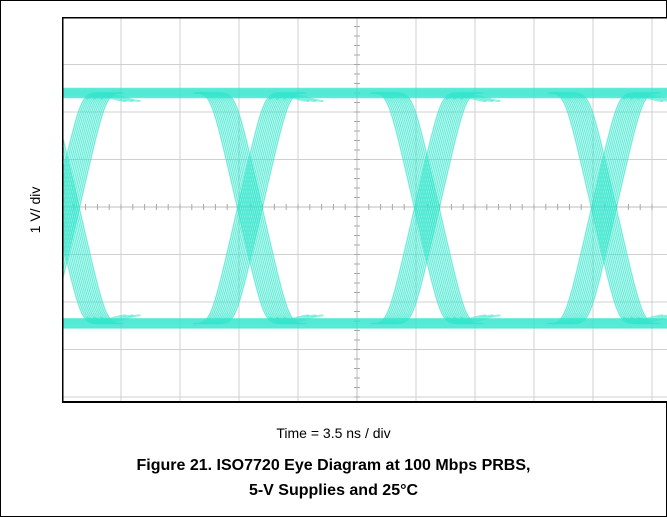 The image size is (667, 517). Describe the element at coordinates (333, 490) in the screenshot. I see `caption-line-2: 5-V Supplies and 25°C` at that location.